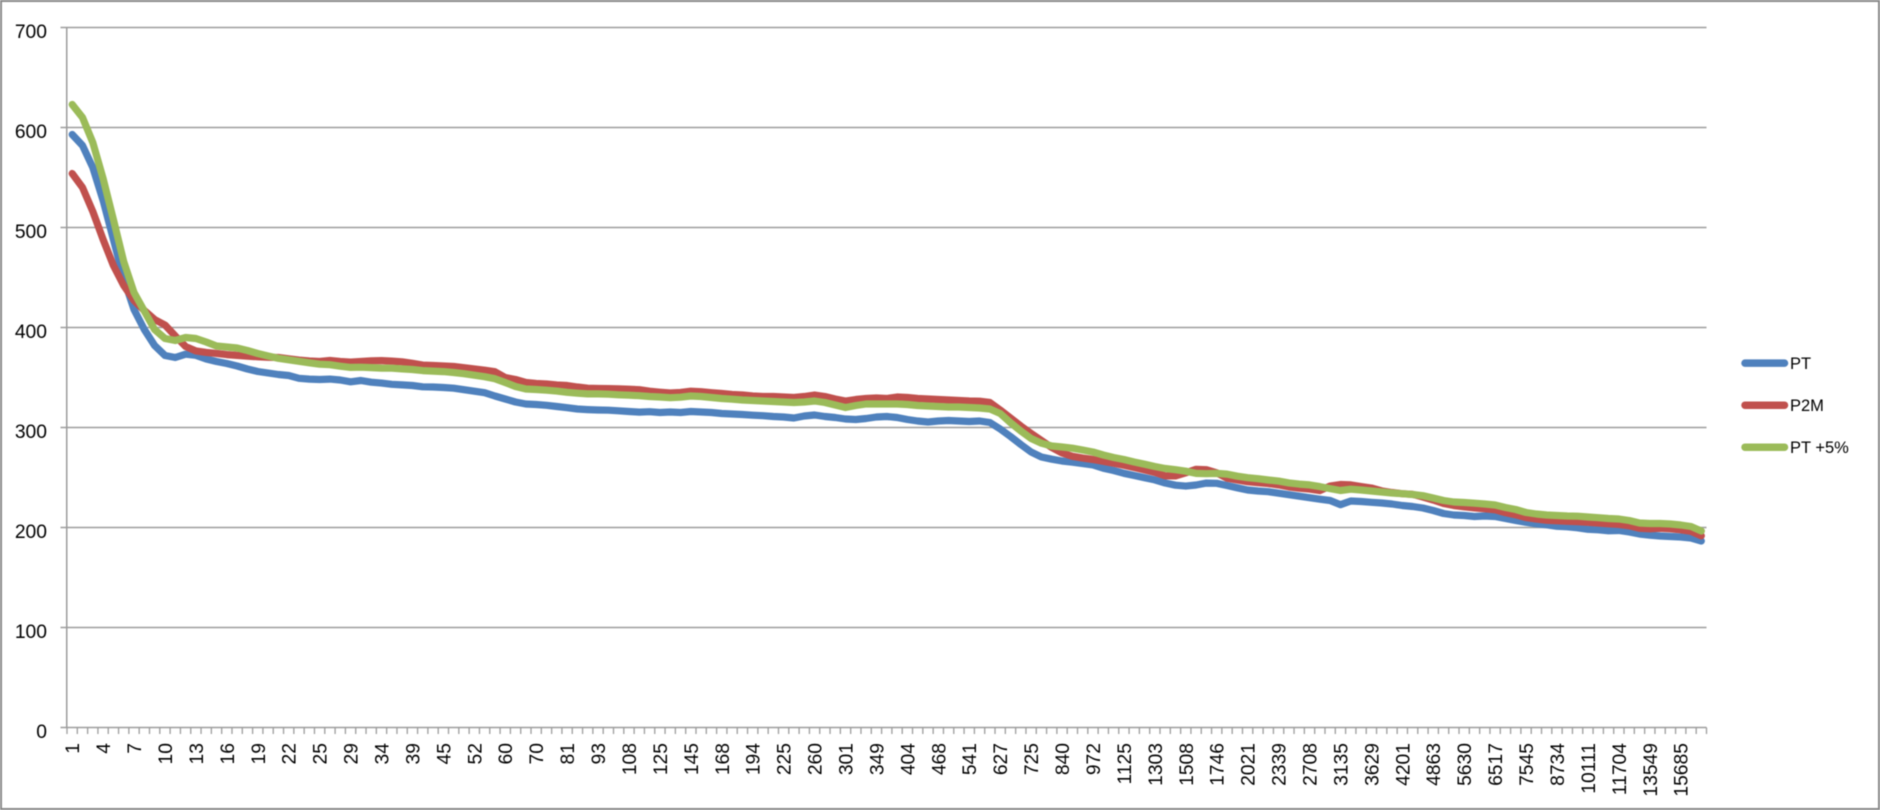 This screenshot has width=1880, height=810. I want to click on svg-text: 8734, so click(1558, 764).